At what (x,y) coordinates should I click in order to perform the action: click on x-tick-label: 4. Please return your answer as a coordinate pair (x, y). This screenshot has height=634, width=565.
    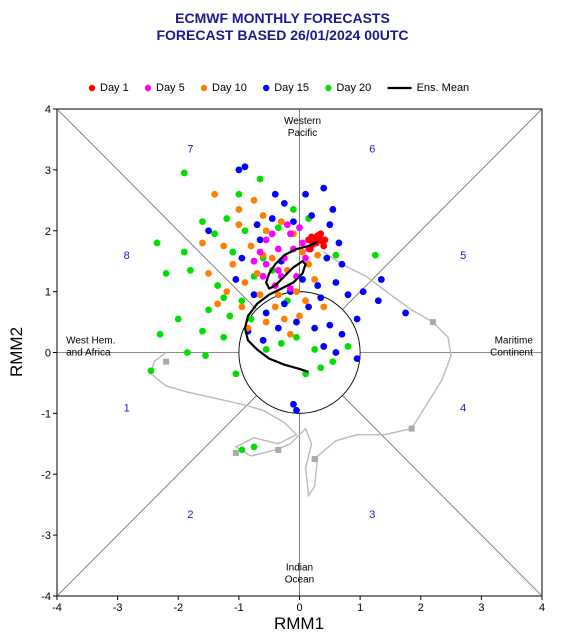
    Looking at the image, I should click on (542, 608).